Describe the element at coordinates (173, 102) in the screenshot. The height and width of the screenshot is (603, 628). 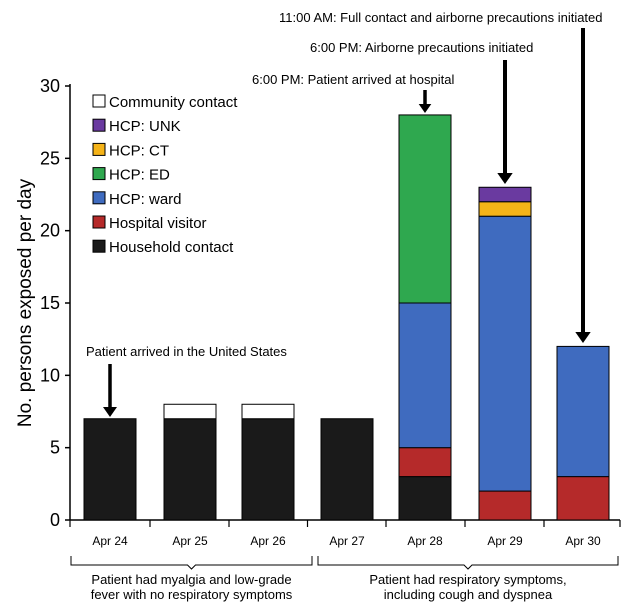
I see `legend-label: Community contact` at that location.